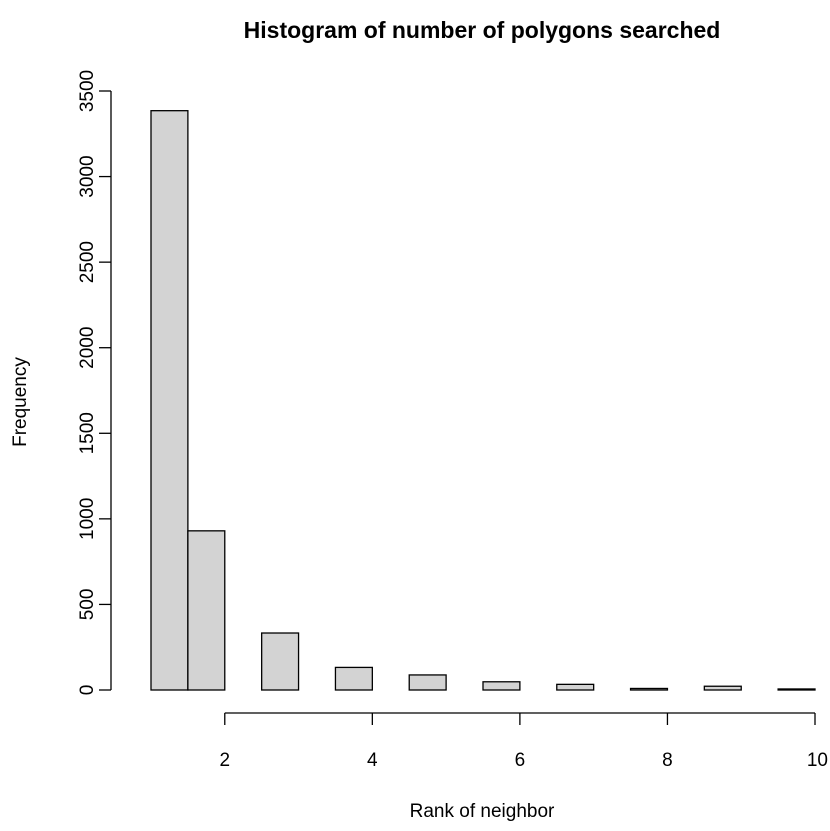  Describe the element at coordinates (94, 383) in the screenshot. I see `y-axis: 0 500 1000 1500 2000 2500 3000 3500` at that location.